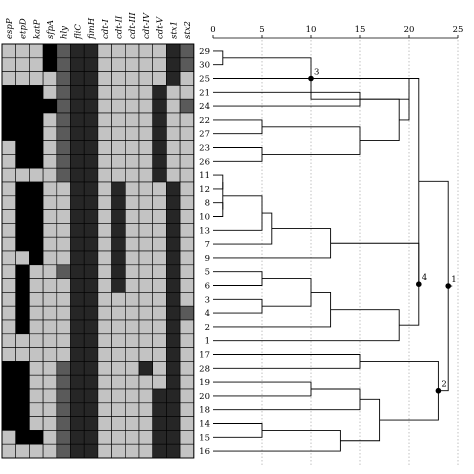  Describe the element at coordinates (188, 30) in the screenshot. I see `gene-label-stx2: stx2` at that location.